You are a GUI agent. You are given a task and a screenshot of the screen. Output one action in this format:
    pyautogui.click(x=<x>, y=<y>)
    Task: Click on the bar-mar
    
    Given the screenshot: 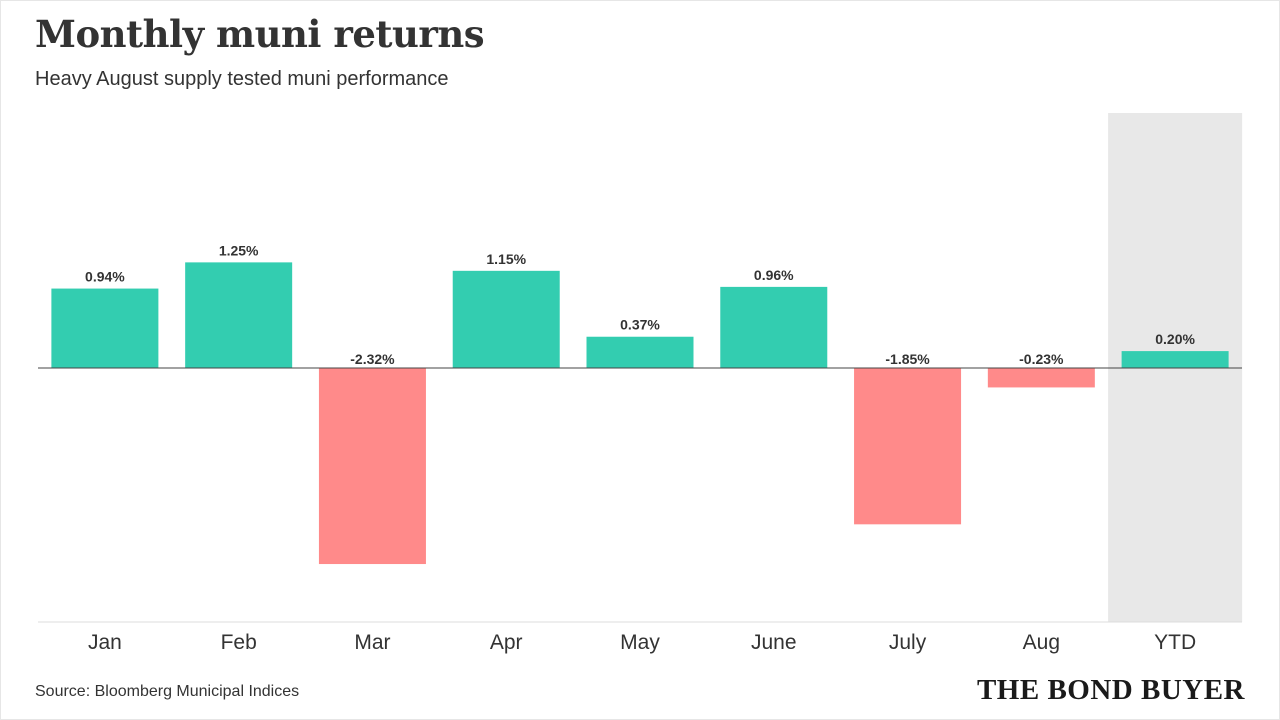 What is the action you would take?
    pyautogui.click(x=372, y=466)
    